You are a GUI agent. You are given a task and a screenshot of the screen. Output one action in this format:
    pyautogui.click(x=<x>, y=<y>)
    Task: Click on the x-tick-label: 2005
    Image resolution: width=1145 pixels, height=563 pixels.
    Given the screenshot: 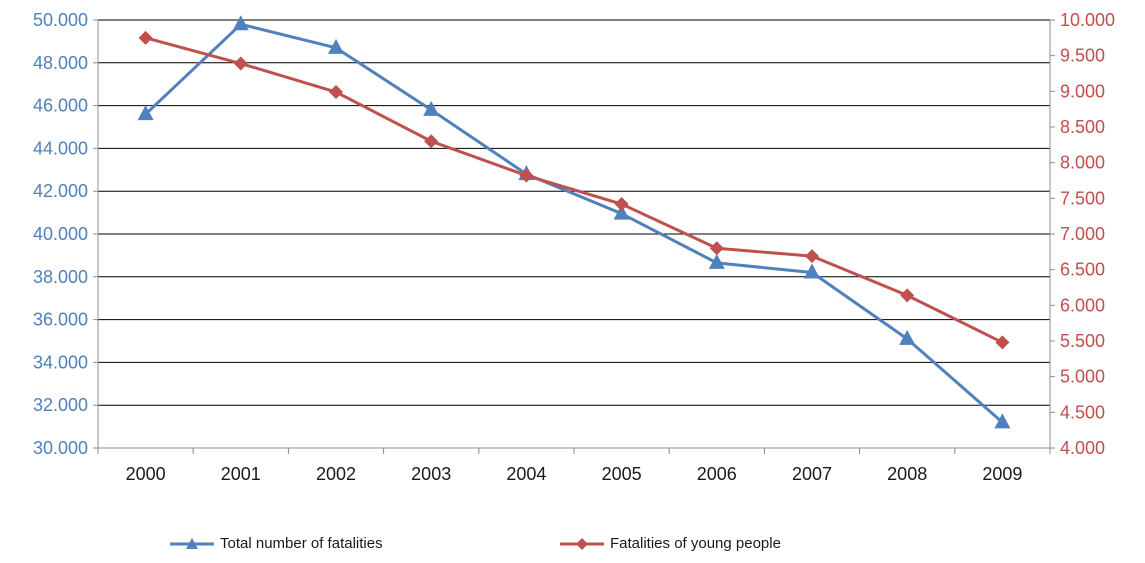 What is the action you would take?
    pyautogui.click(x=622, y=474)
    